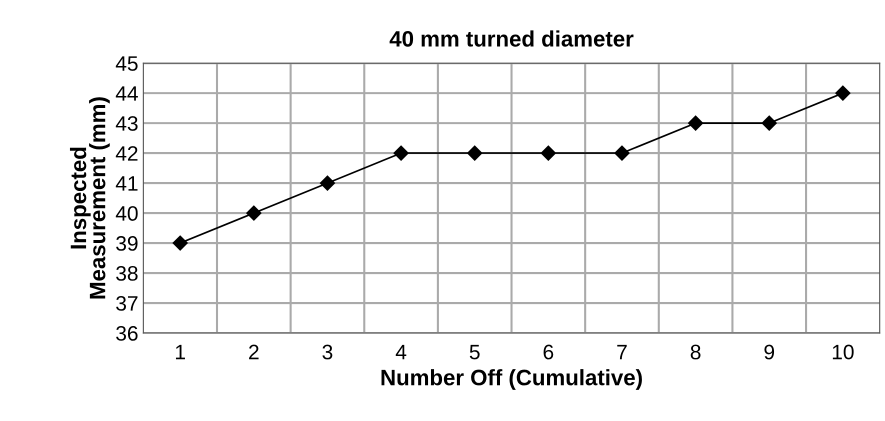 The height and width of the screenshot is (421, 885). What do you see at coordinates (254, 352) in the screenshot?
I see `x-tick-label: 2` at bounding box center [254, 352].